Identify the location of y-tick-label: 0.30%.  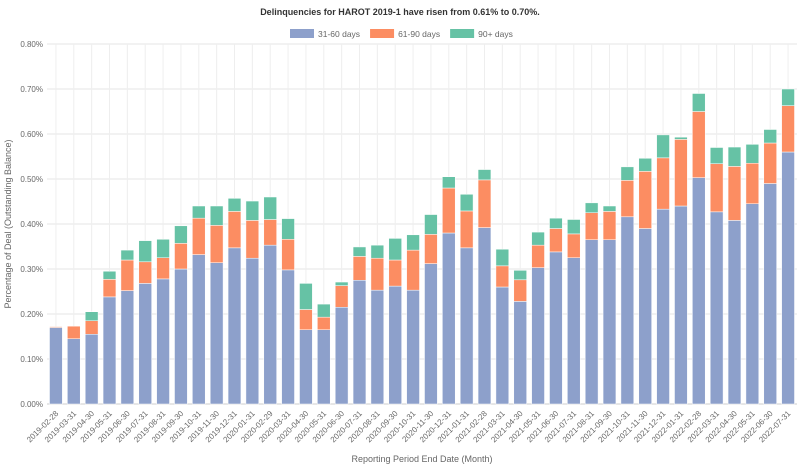
(31, 269).